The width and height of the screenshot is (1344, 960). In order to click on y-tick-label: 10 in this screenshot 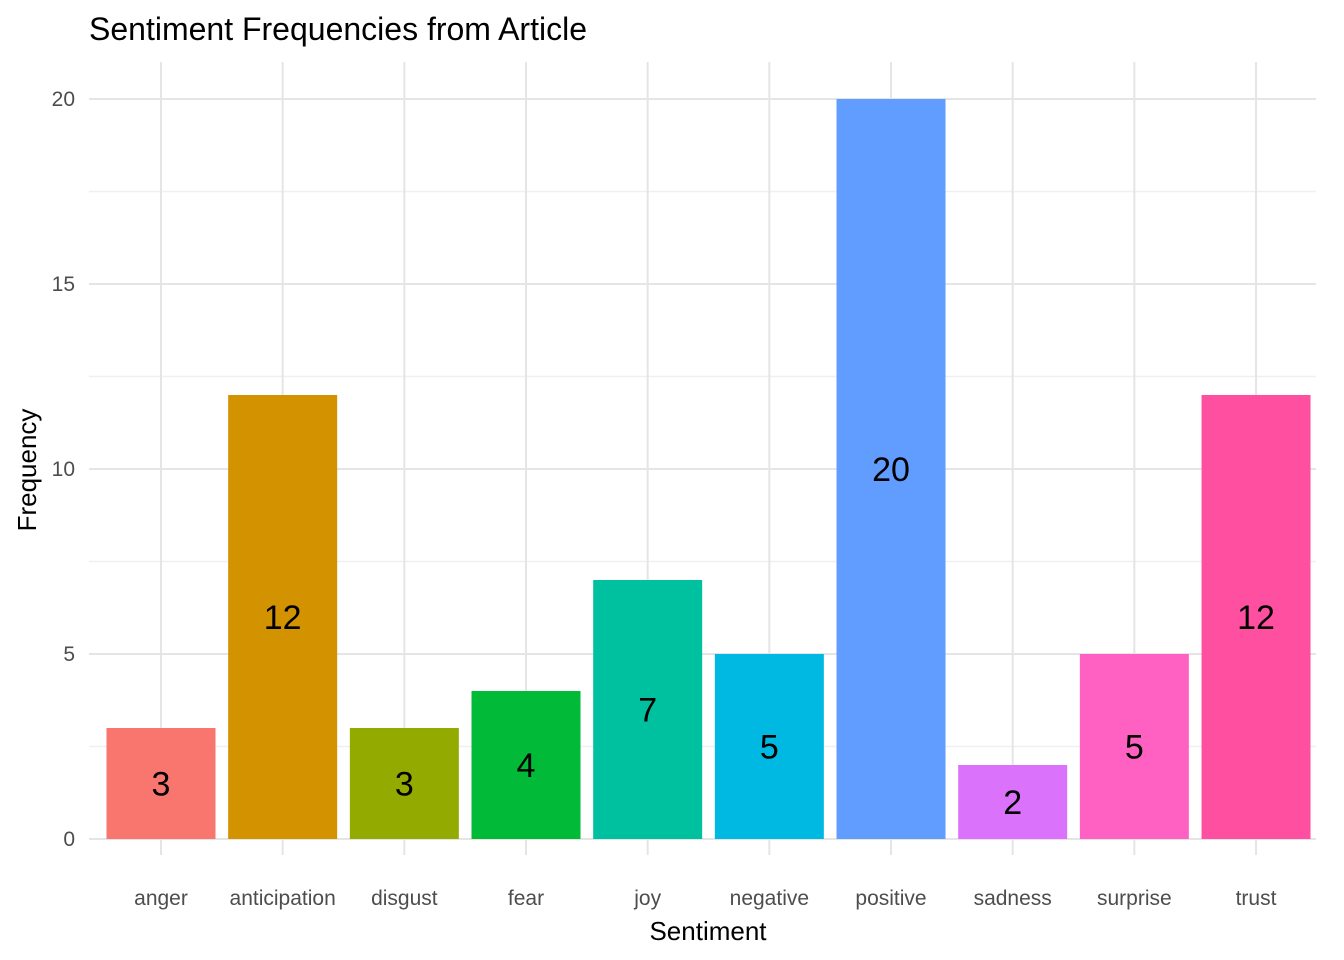, I will do `click(63, 469)`.